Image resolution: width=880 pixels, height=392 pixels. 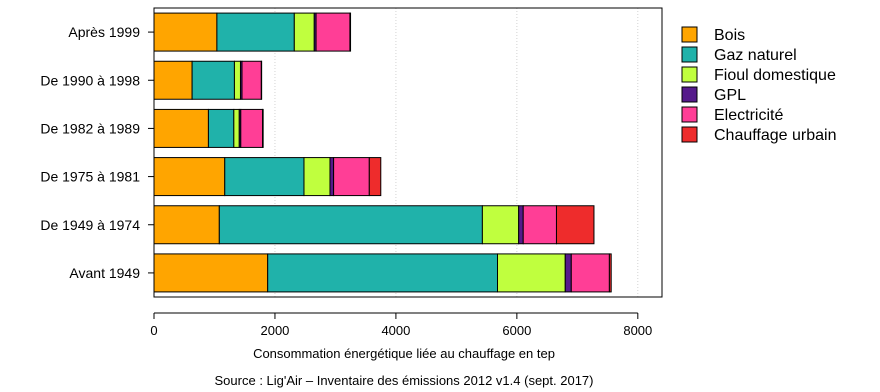 What do you see at coordinates (104, 273) in the screenshot?
I see `category-label: Avant 1949` at bounding box center [104, 273].